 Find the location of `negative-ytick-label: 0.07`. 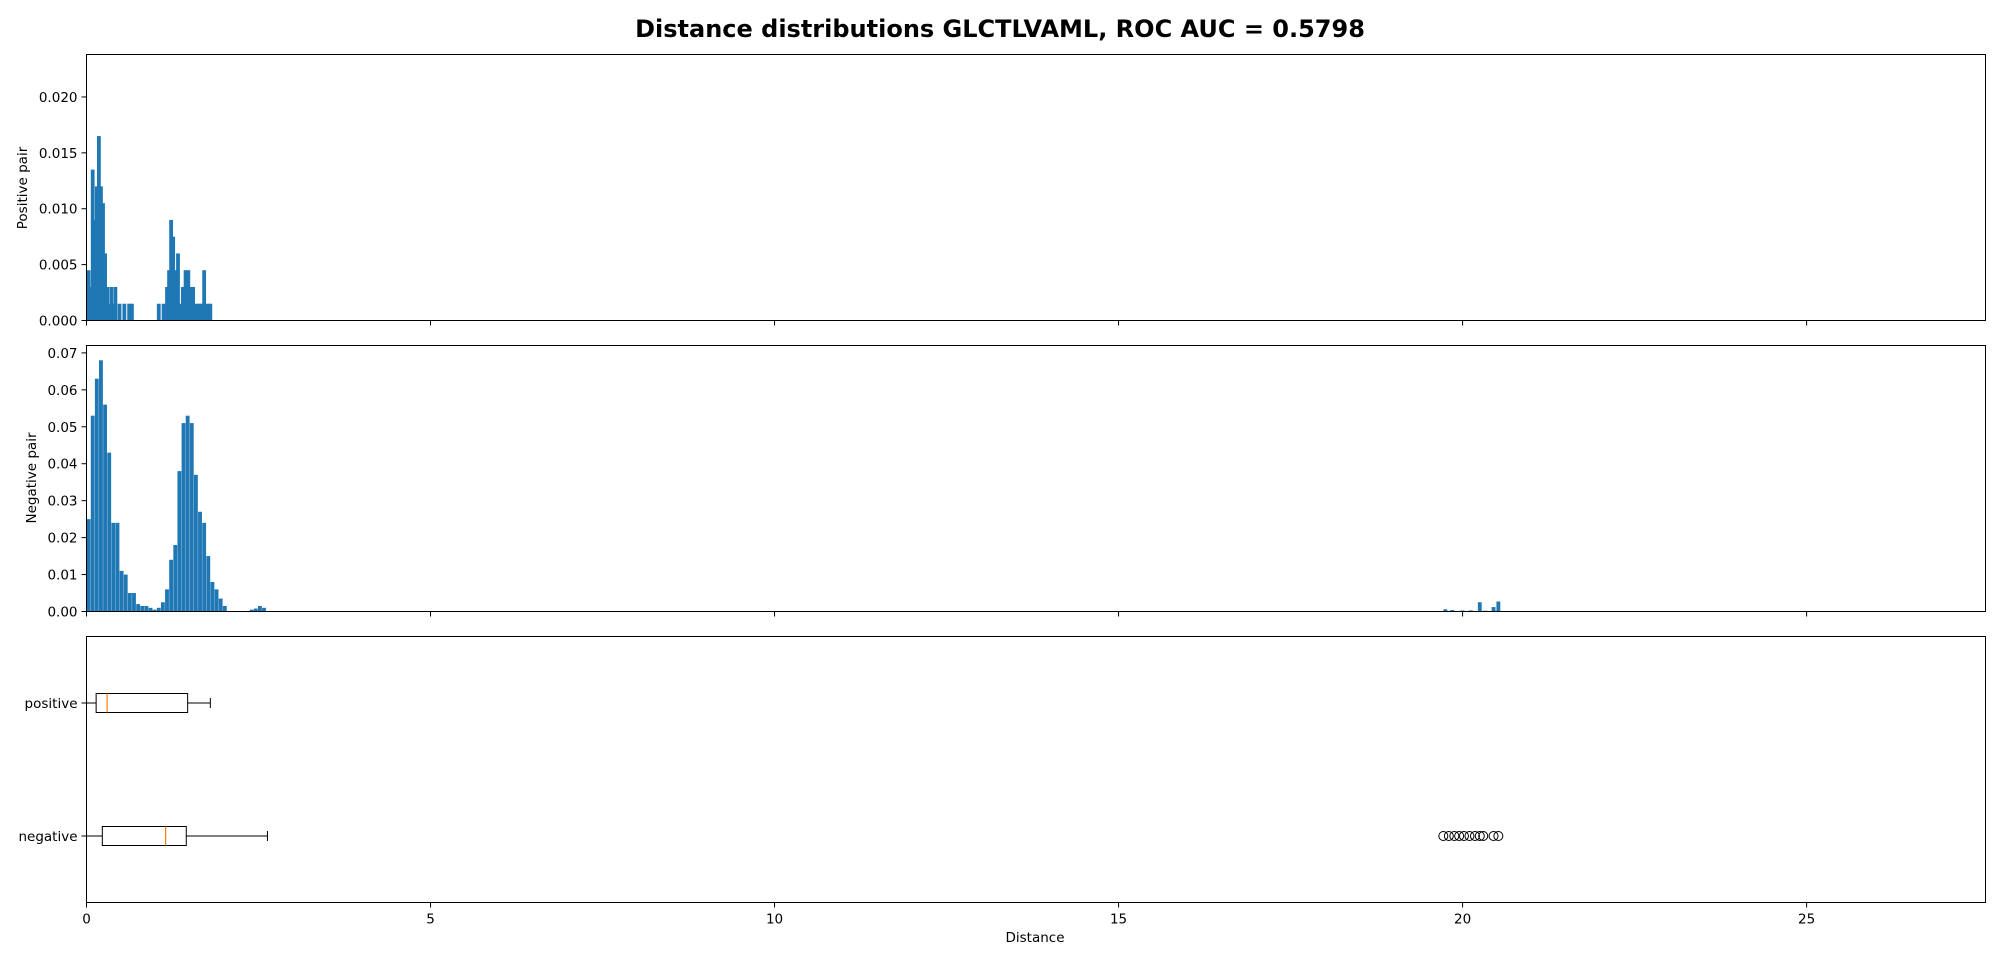

negative-ytick-label: 0.07 is located at coordinates (62, 354).